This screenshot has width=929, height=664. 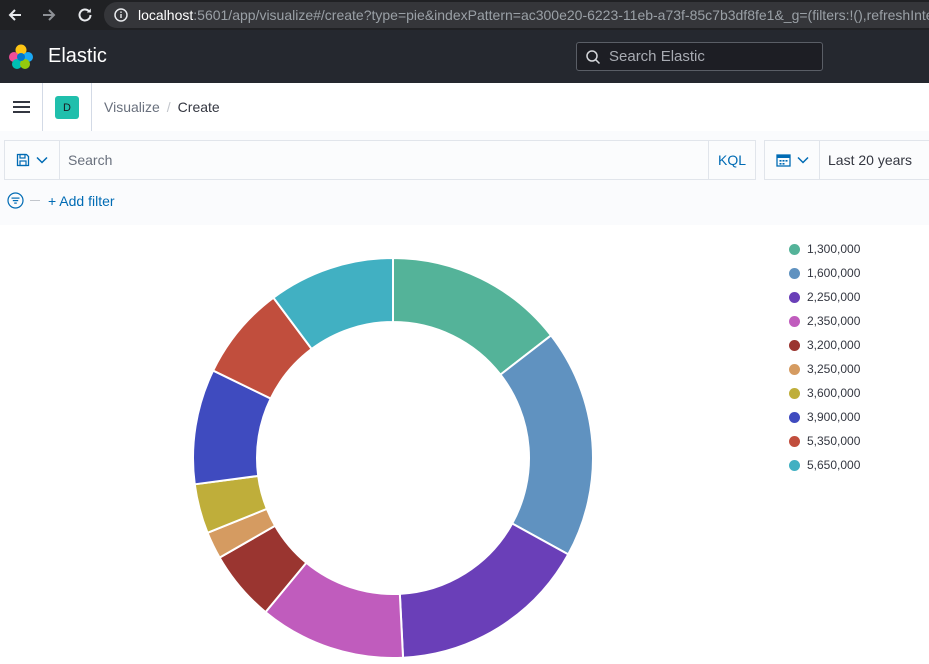 What do you see at coordinates (132, 107) in the screenshot?
I see `breadcrumb-visualize: Visualize` at bounding box center [132, 107].